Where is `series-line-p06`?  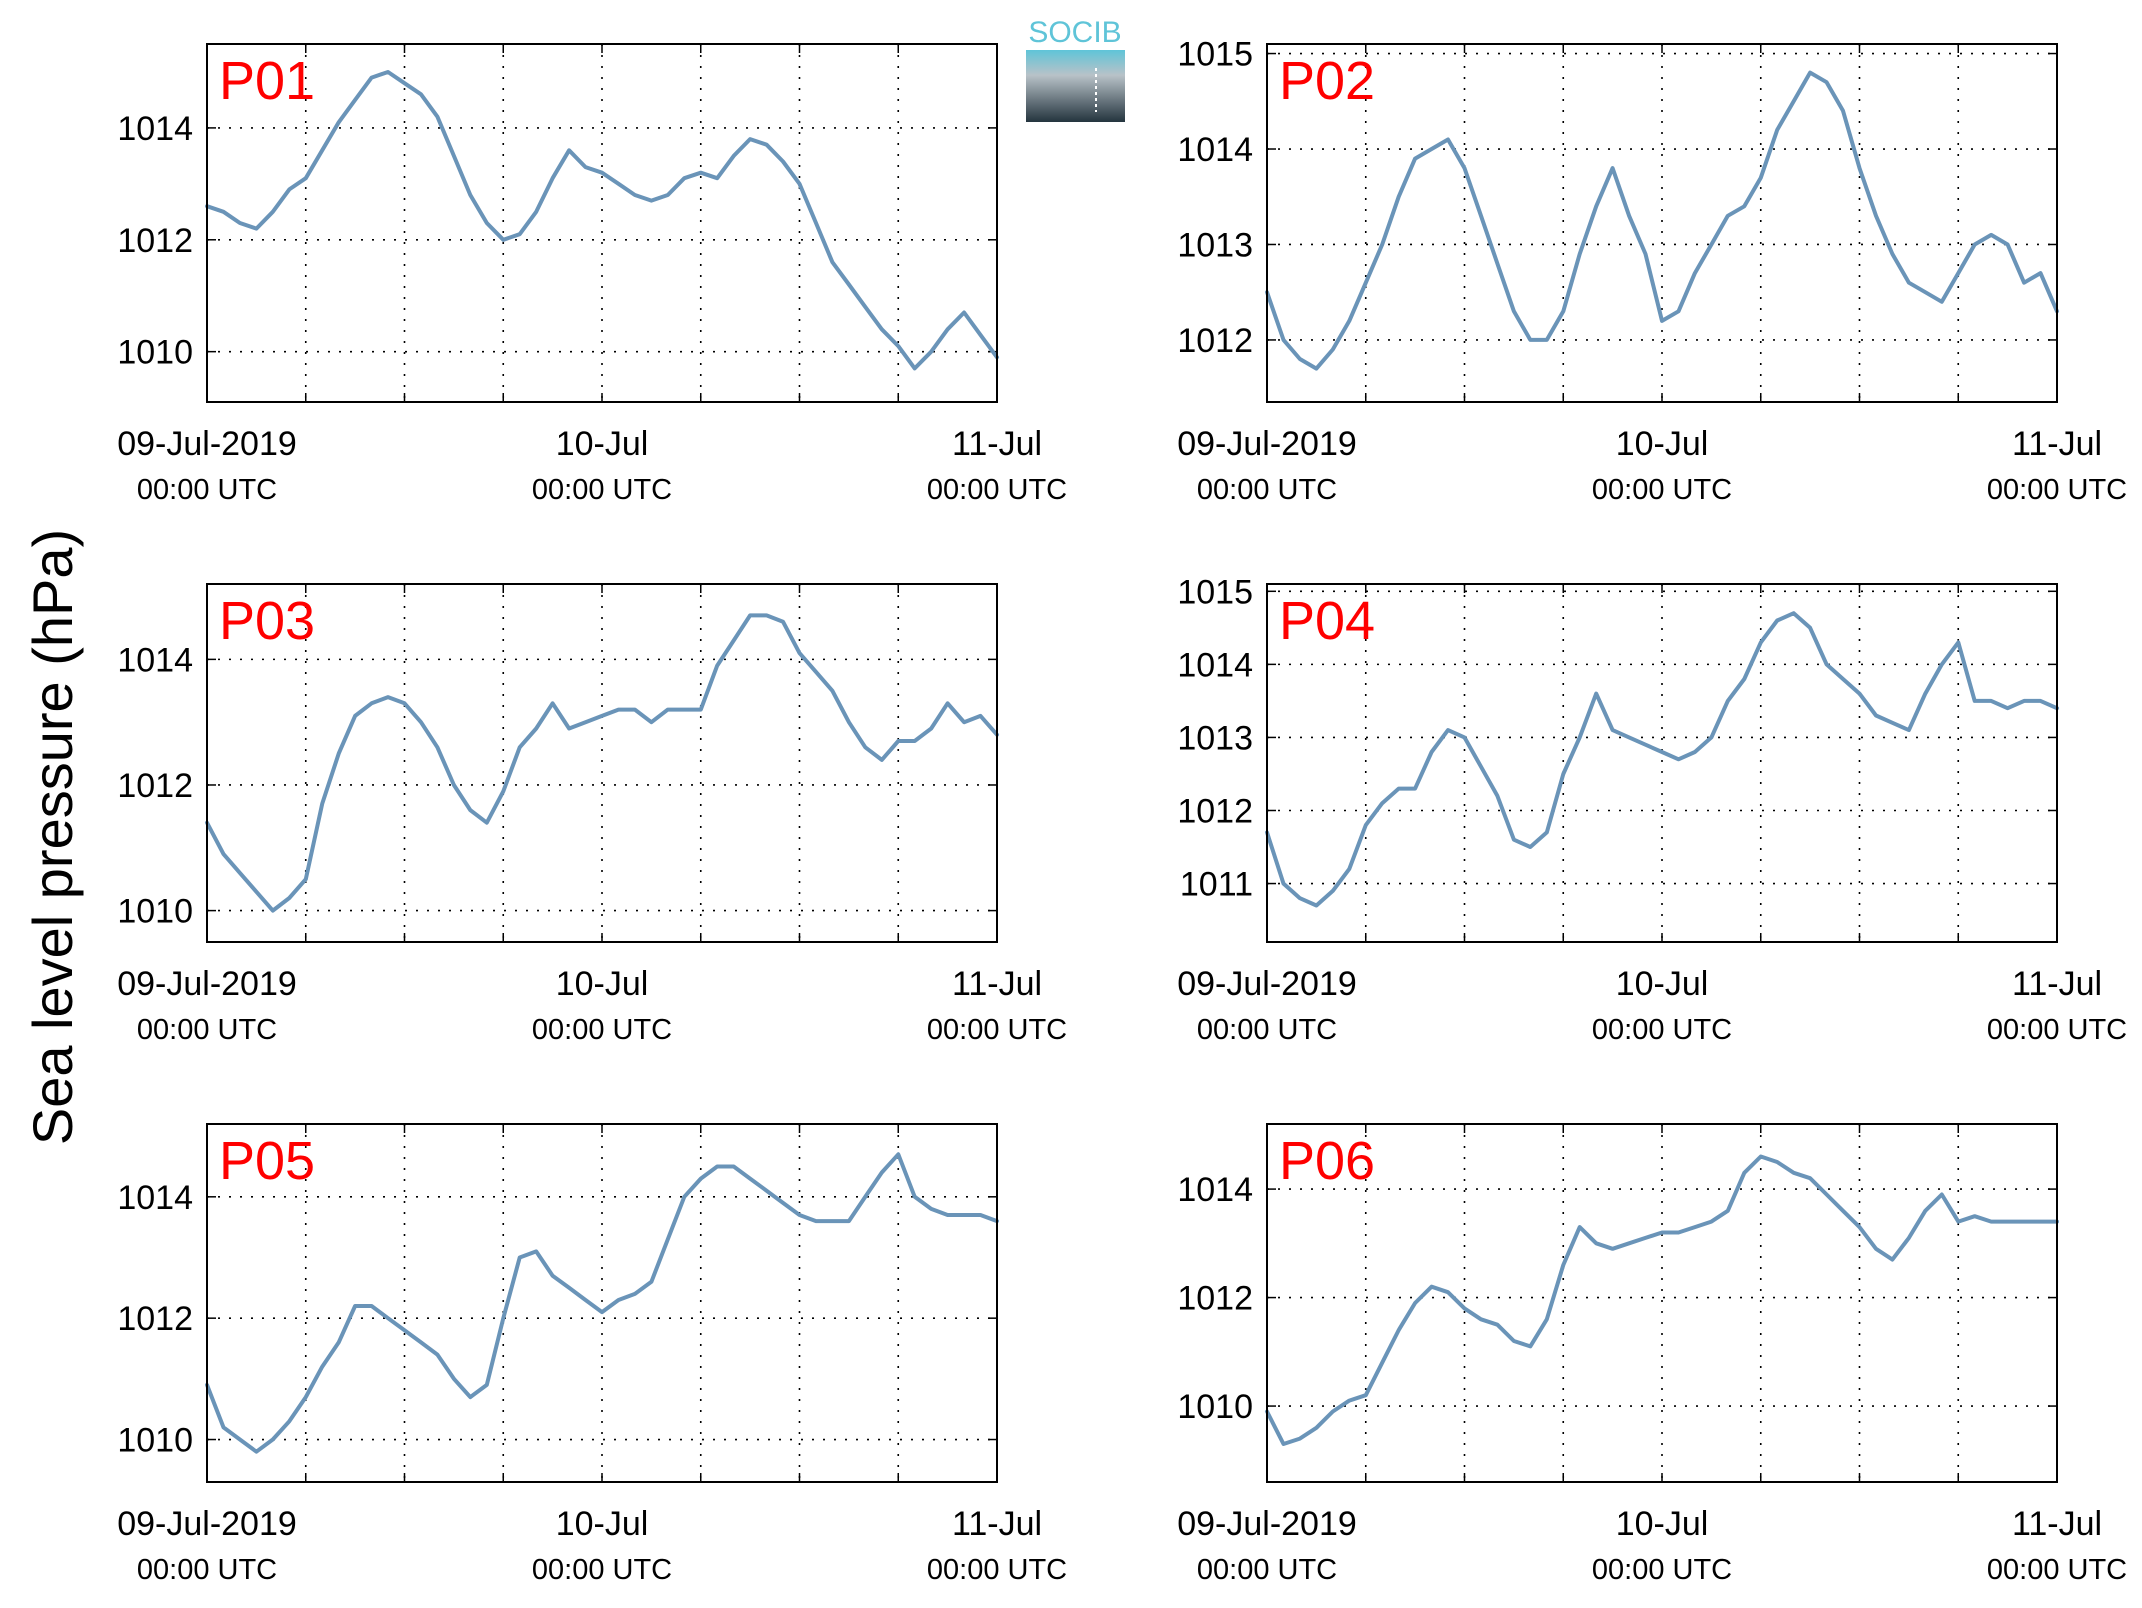
series-line-p06 is located at coordinates (1662, 1300).